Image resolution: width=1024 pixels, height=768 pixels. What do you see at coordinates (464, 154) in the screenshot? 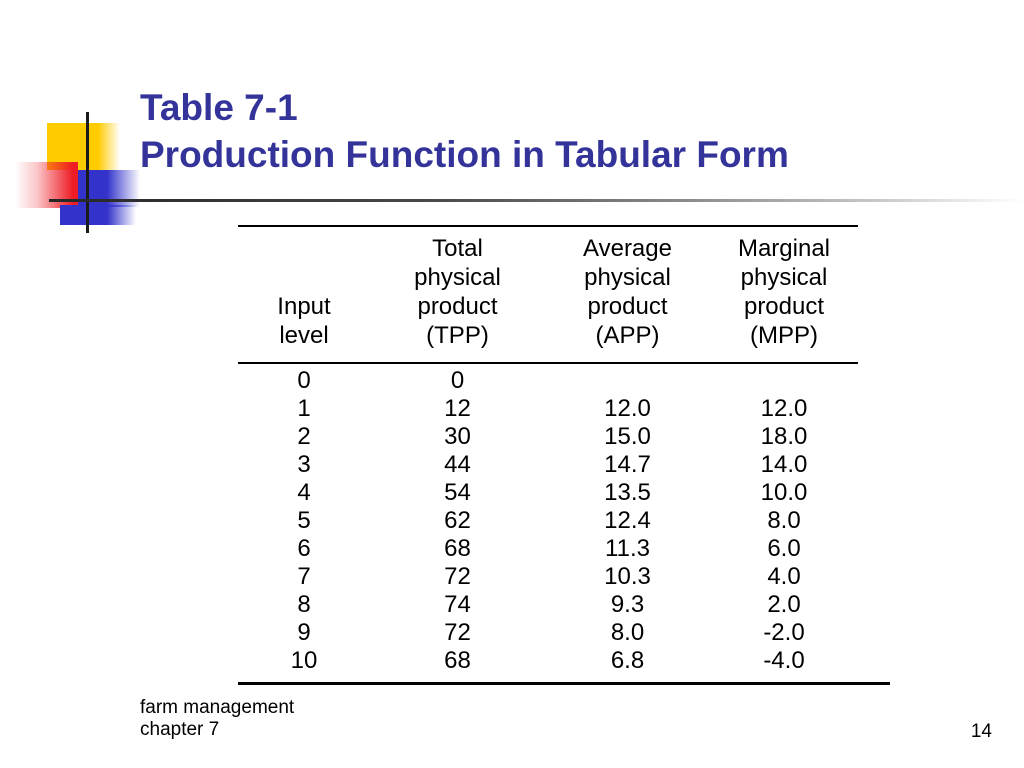
I see `title-line-2: Production Function in Tabular Form` at bounding box center [464, 154].